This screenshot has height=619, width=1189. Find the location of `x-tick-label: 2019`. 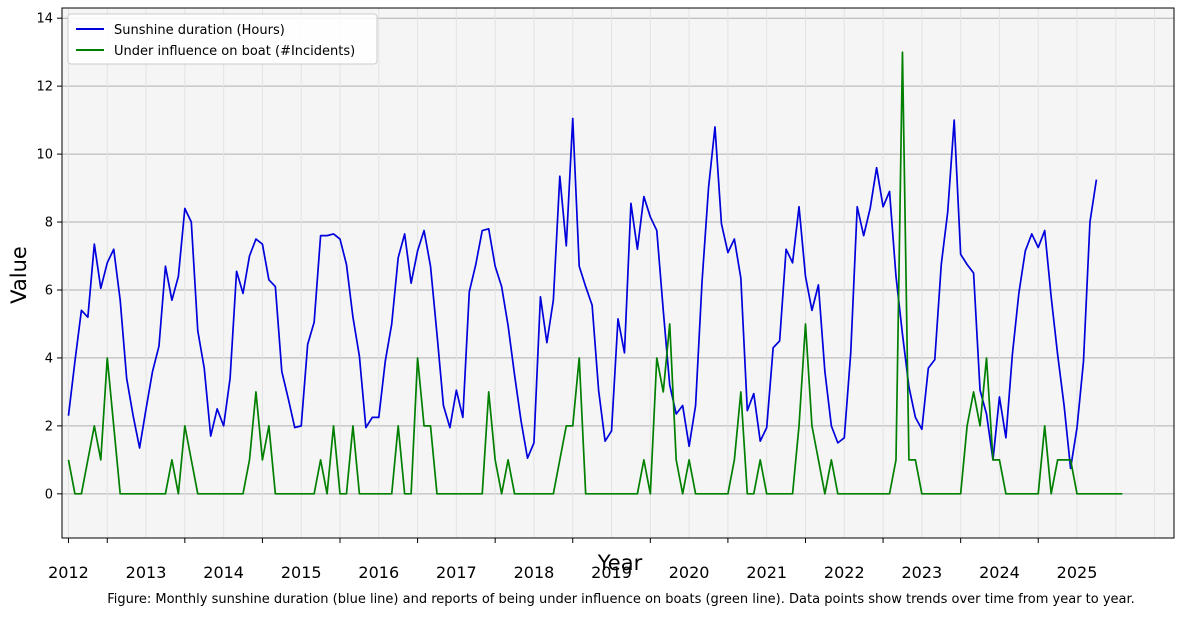

x-tick-label: 2019 is located at coordinates (611, 572).